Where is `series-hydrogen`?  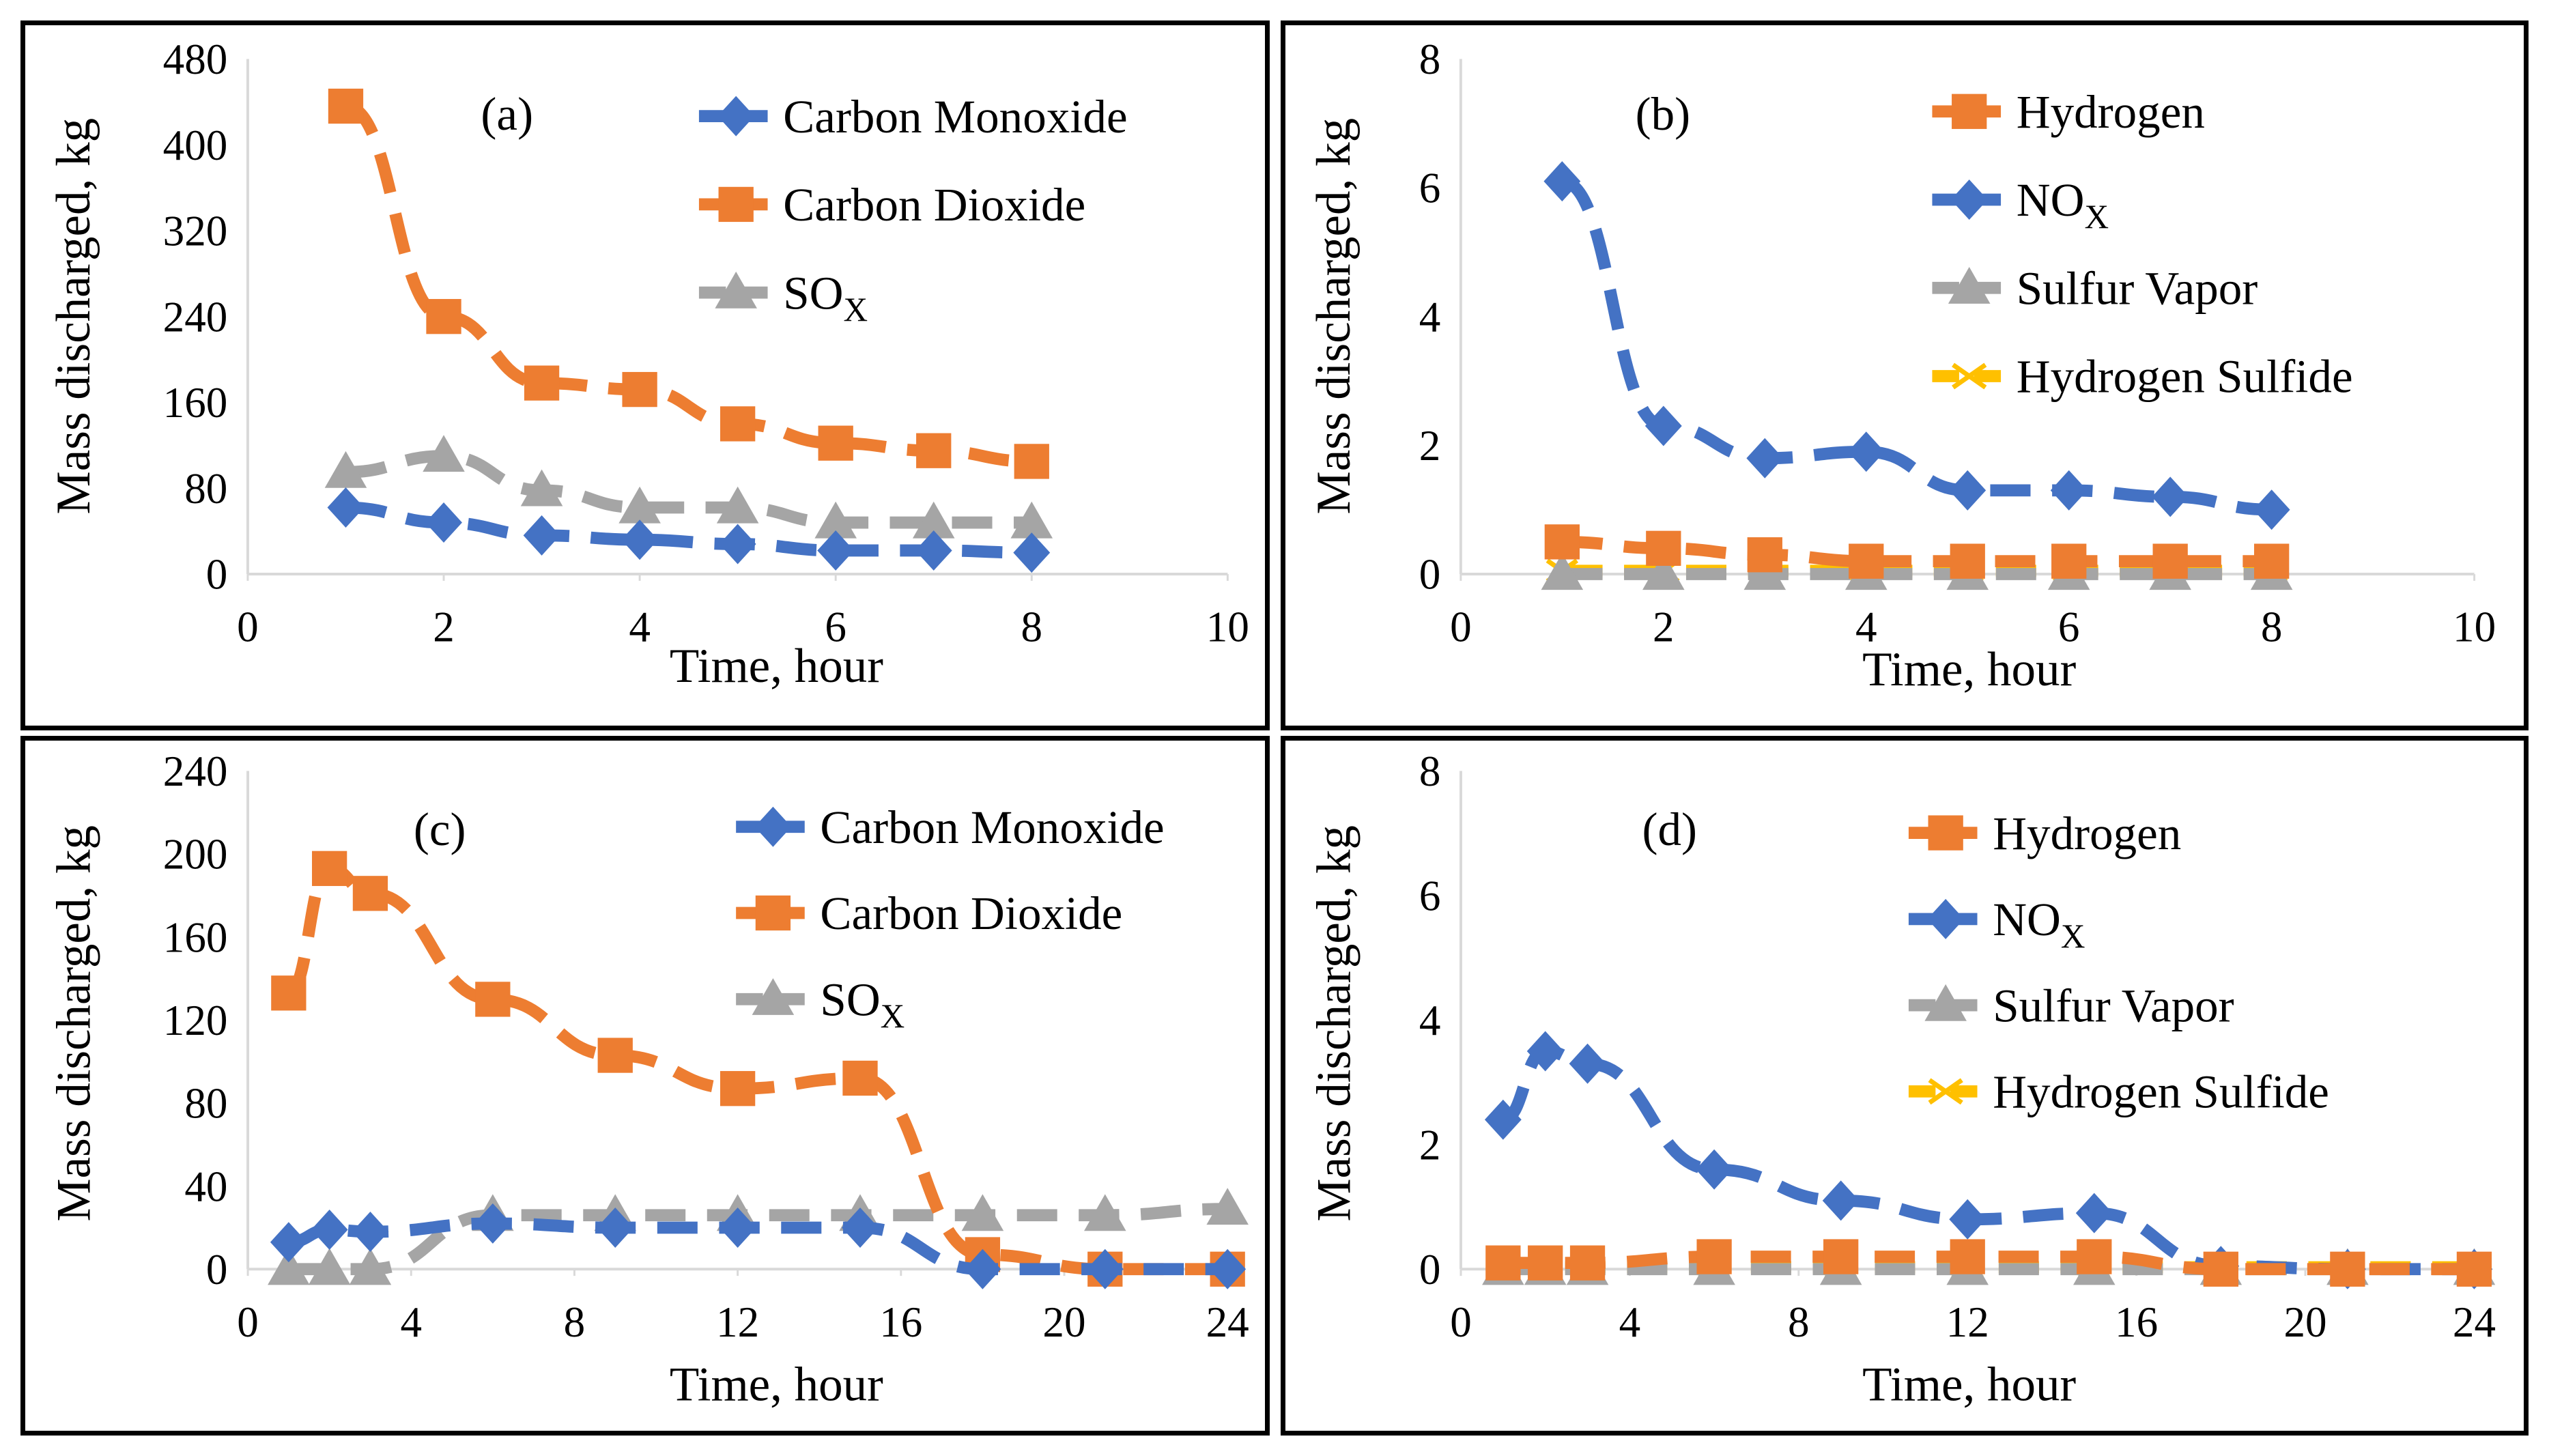
series-hydrogen is located at coordinates (1917, 551).